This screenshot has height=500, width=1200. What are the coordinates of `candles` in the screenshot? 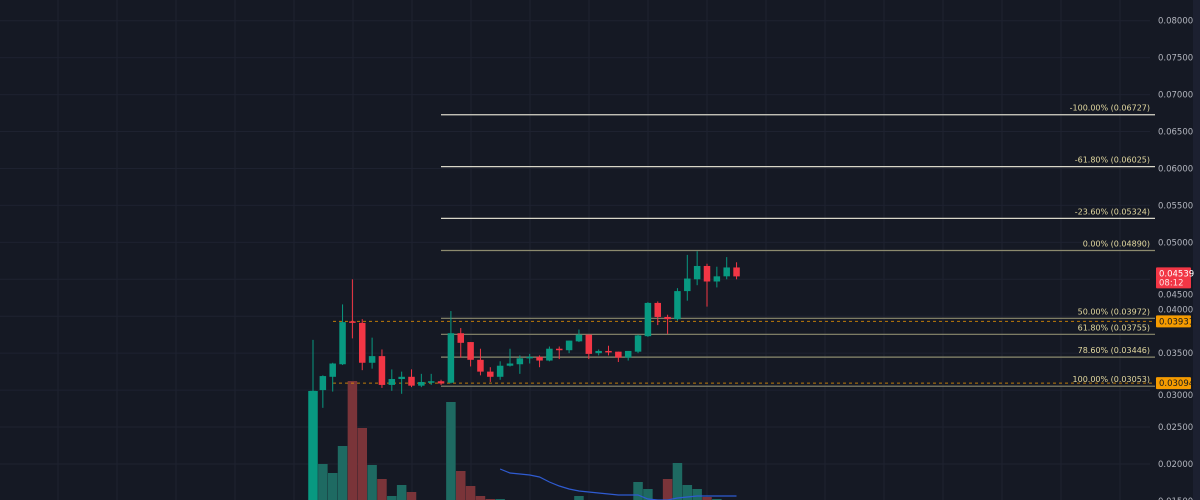 It's located at (524, 329).